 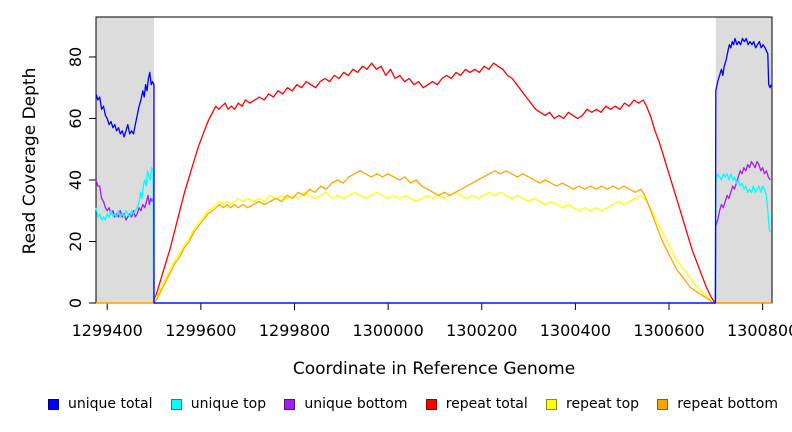 What do you see at coordinates (30, 161) in the screenshot?
I see `y-axis-title: Read Coverage Depth` at bounding box center [30, 161].